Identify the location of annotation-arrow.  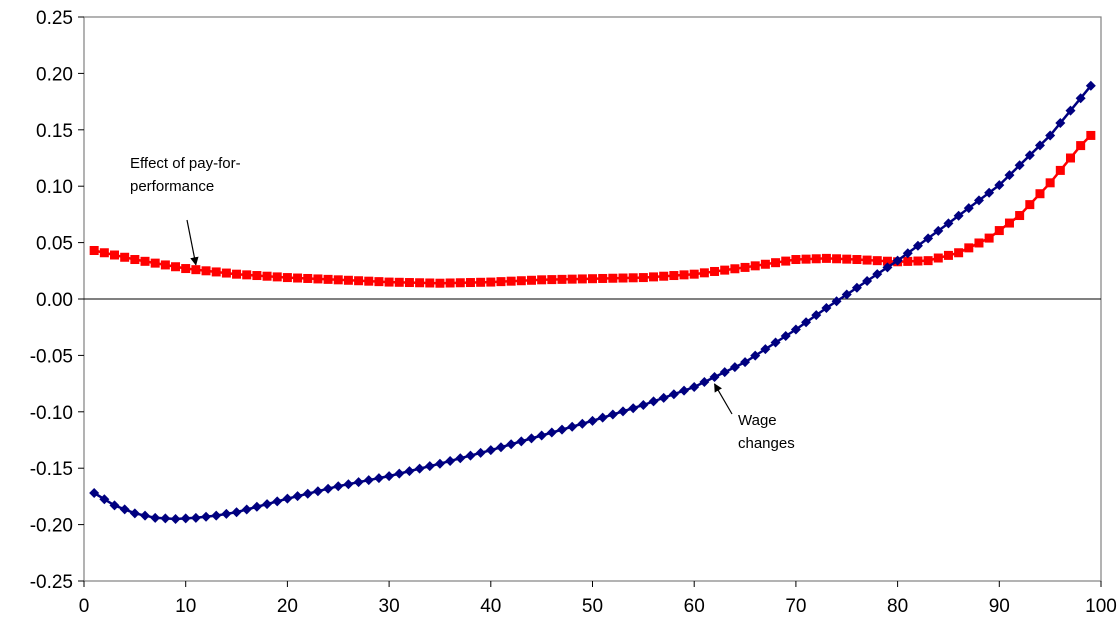
(192, 242).